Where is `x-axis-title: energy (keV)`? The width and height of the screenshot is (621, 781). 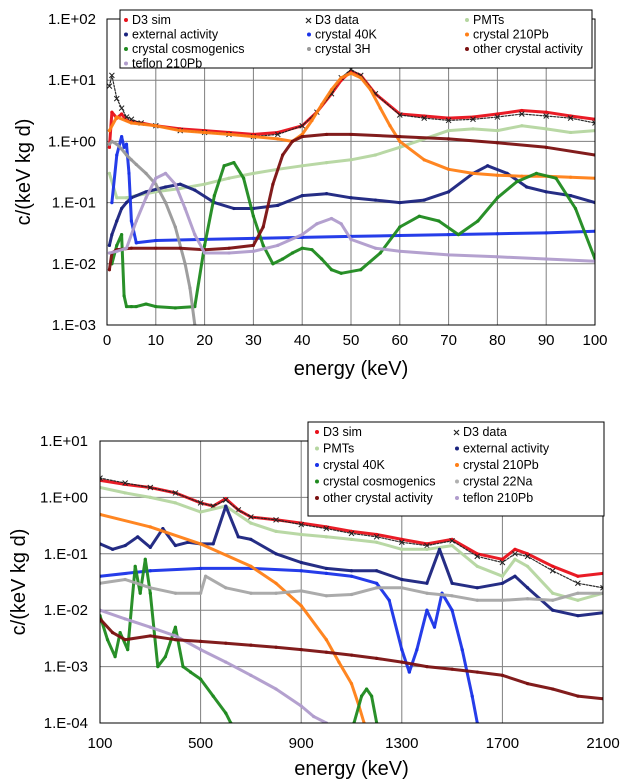
x-axis-title: energy (keV) is located at coordinates (351, 369).